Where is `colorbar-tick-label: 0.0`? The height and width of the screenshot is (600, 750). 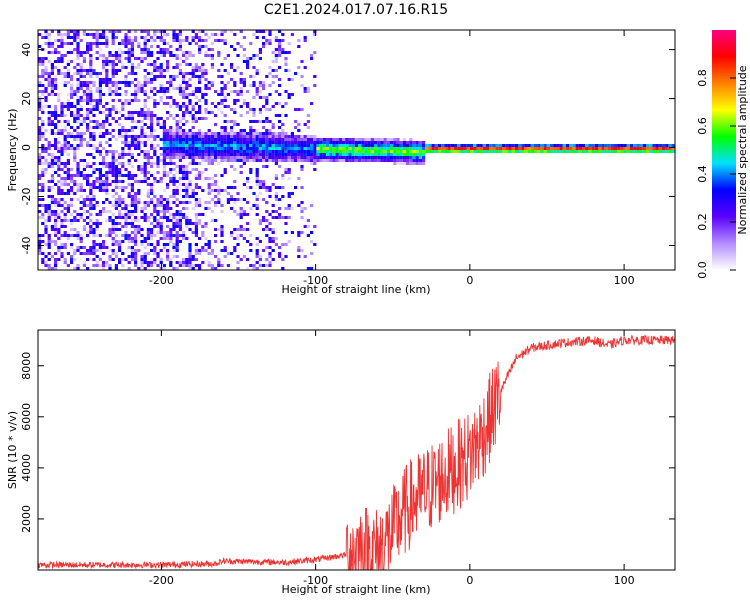
colorbar-tick-label: 0.0 is located at coordinates (702, 270).